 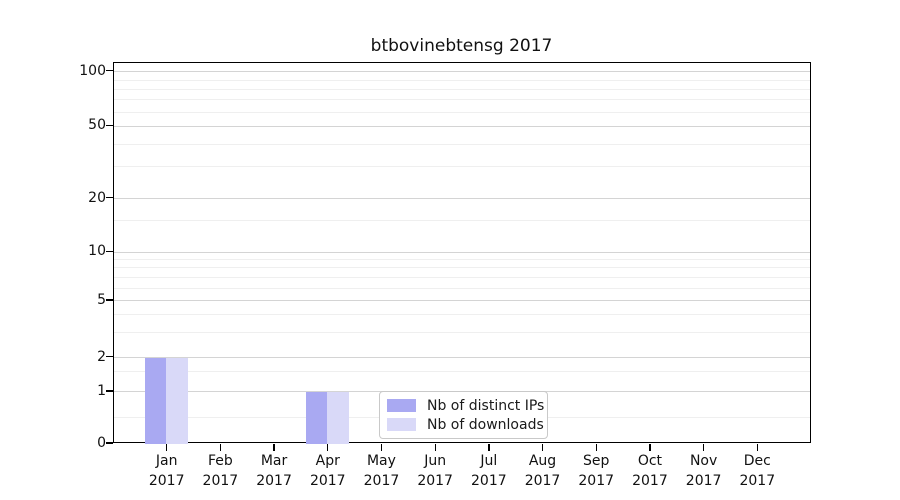 What do you see at coordinates (704, 471) in the screenshot?
I see `x-tick-label: Nov 2017` at bounding box center [704, 471].